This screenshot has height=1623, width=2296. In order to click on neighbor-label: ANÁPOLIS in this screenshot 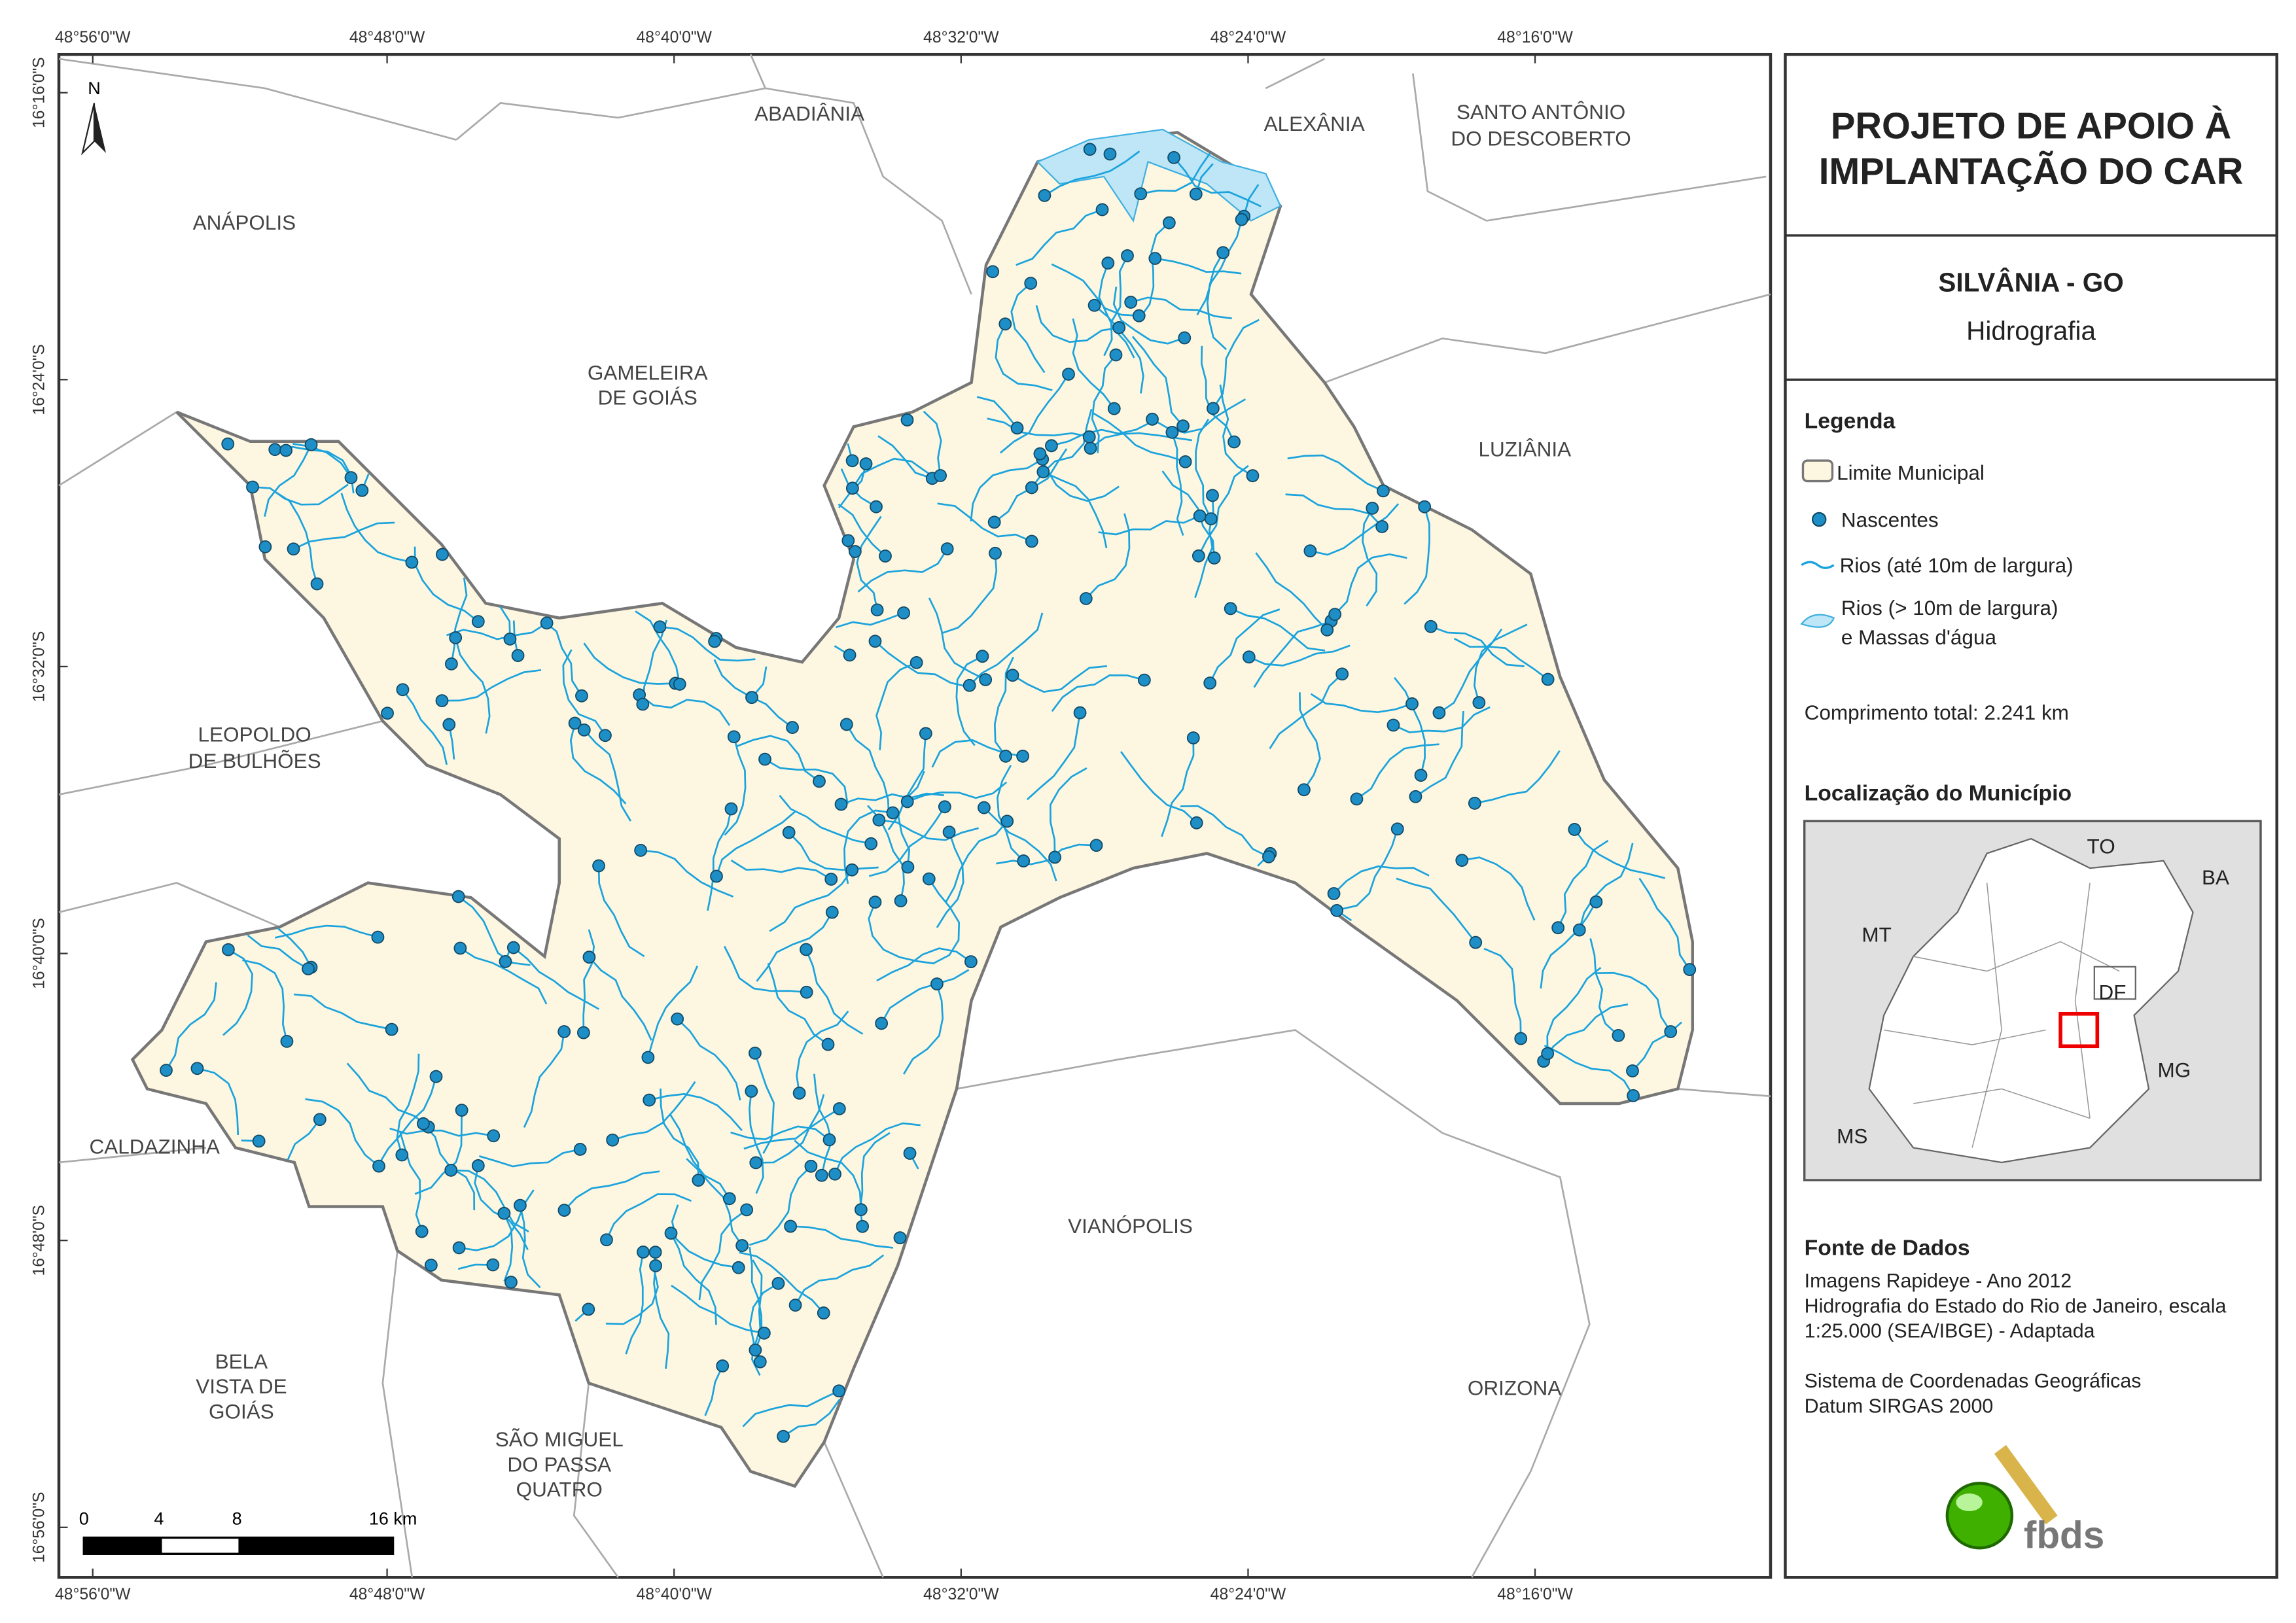, I will do `click(244, 223)`.